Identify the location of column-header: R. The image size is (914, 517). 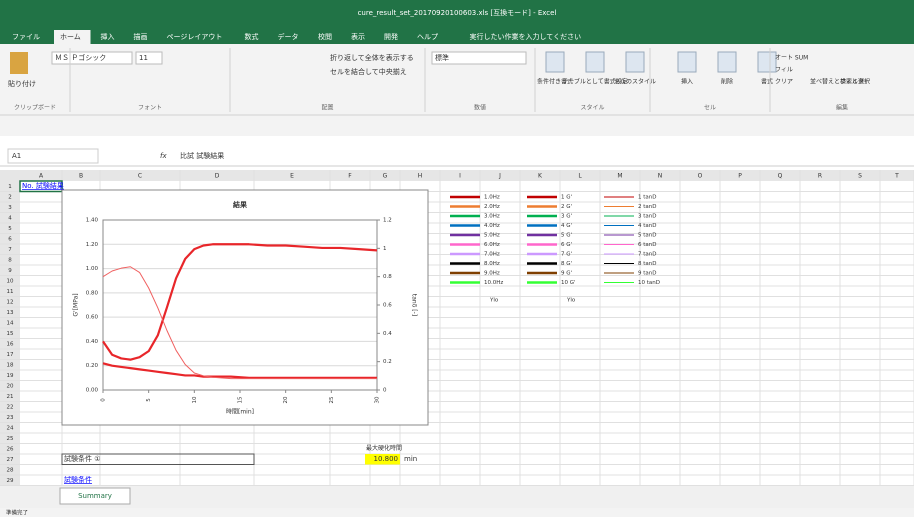
(820, 176).